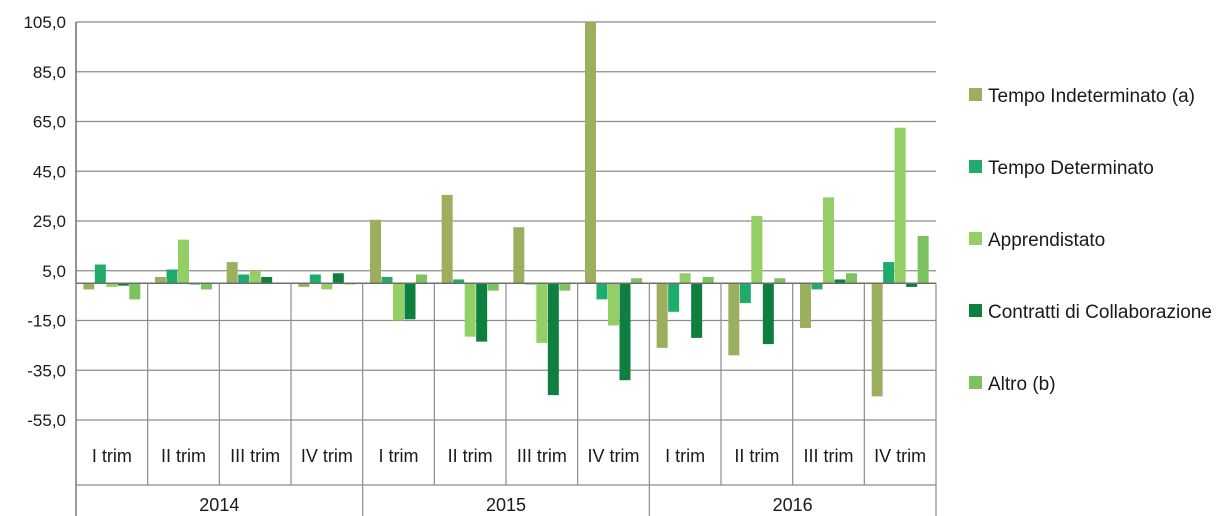 The height and width of the screenshot is (516, 1225). Describe the element at coordinates (793, 505) in the screenshot. I see `x-year-label: 2016` at that location.